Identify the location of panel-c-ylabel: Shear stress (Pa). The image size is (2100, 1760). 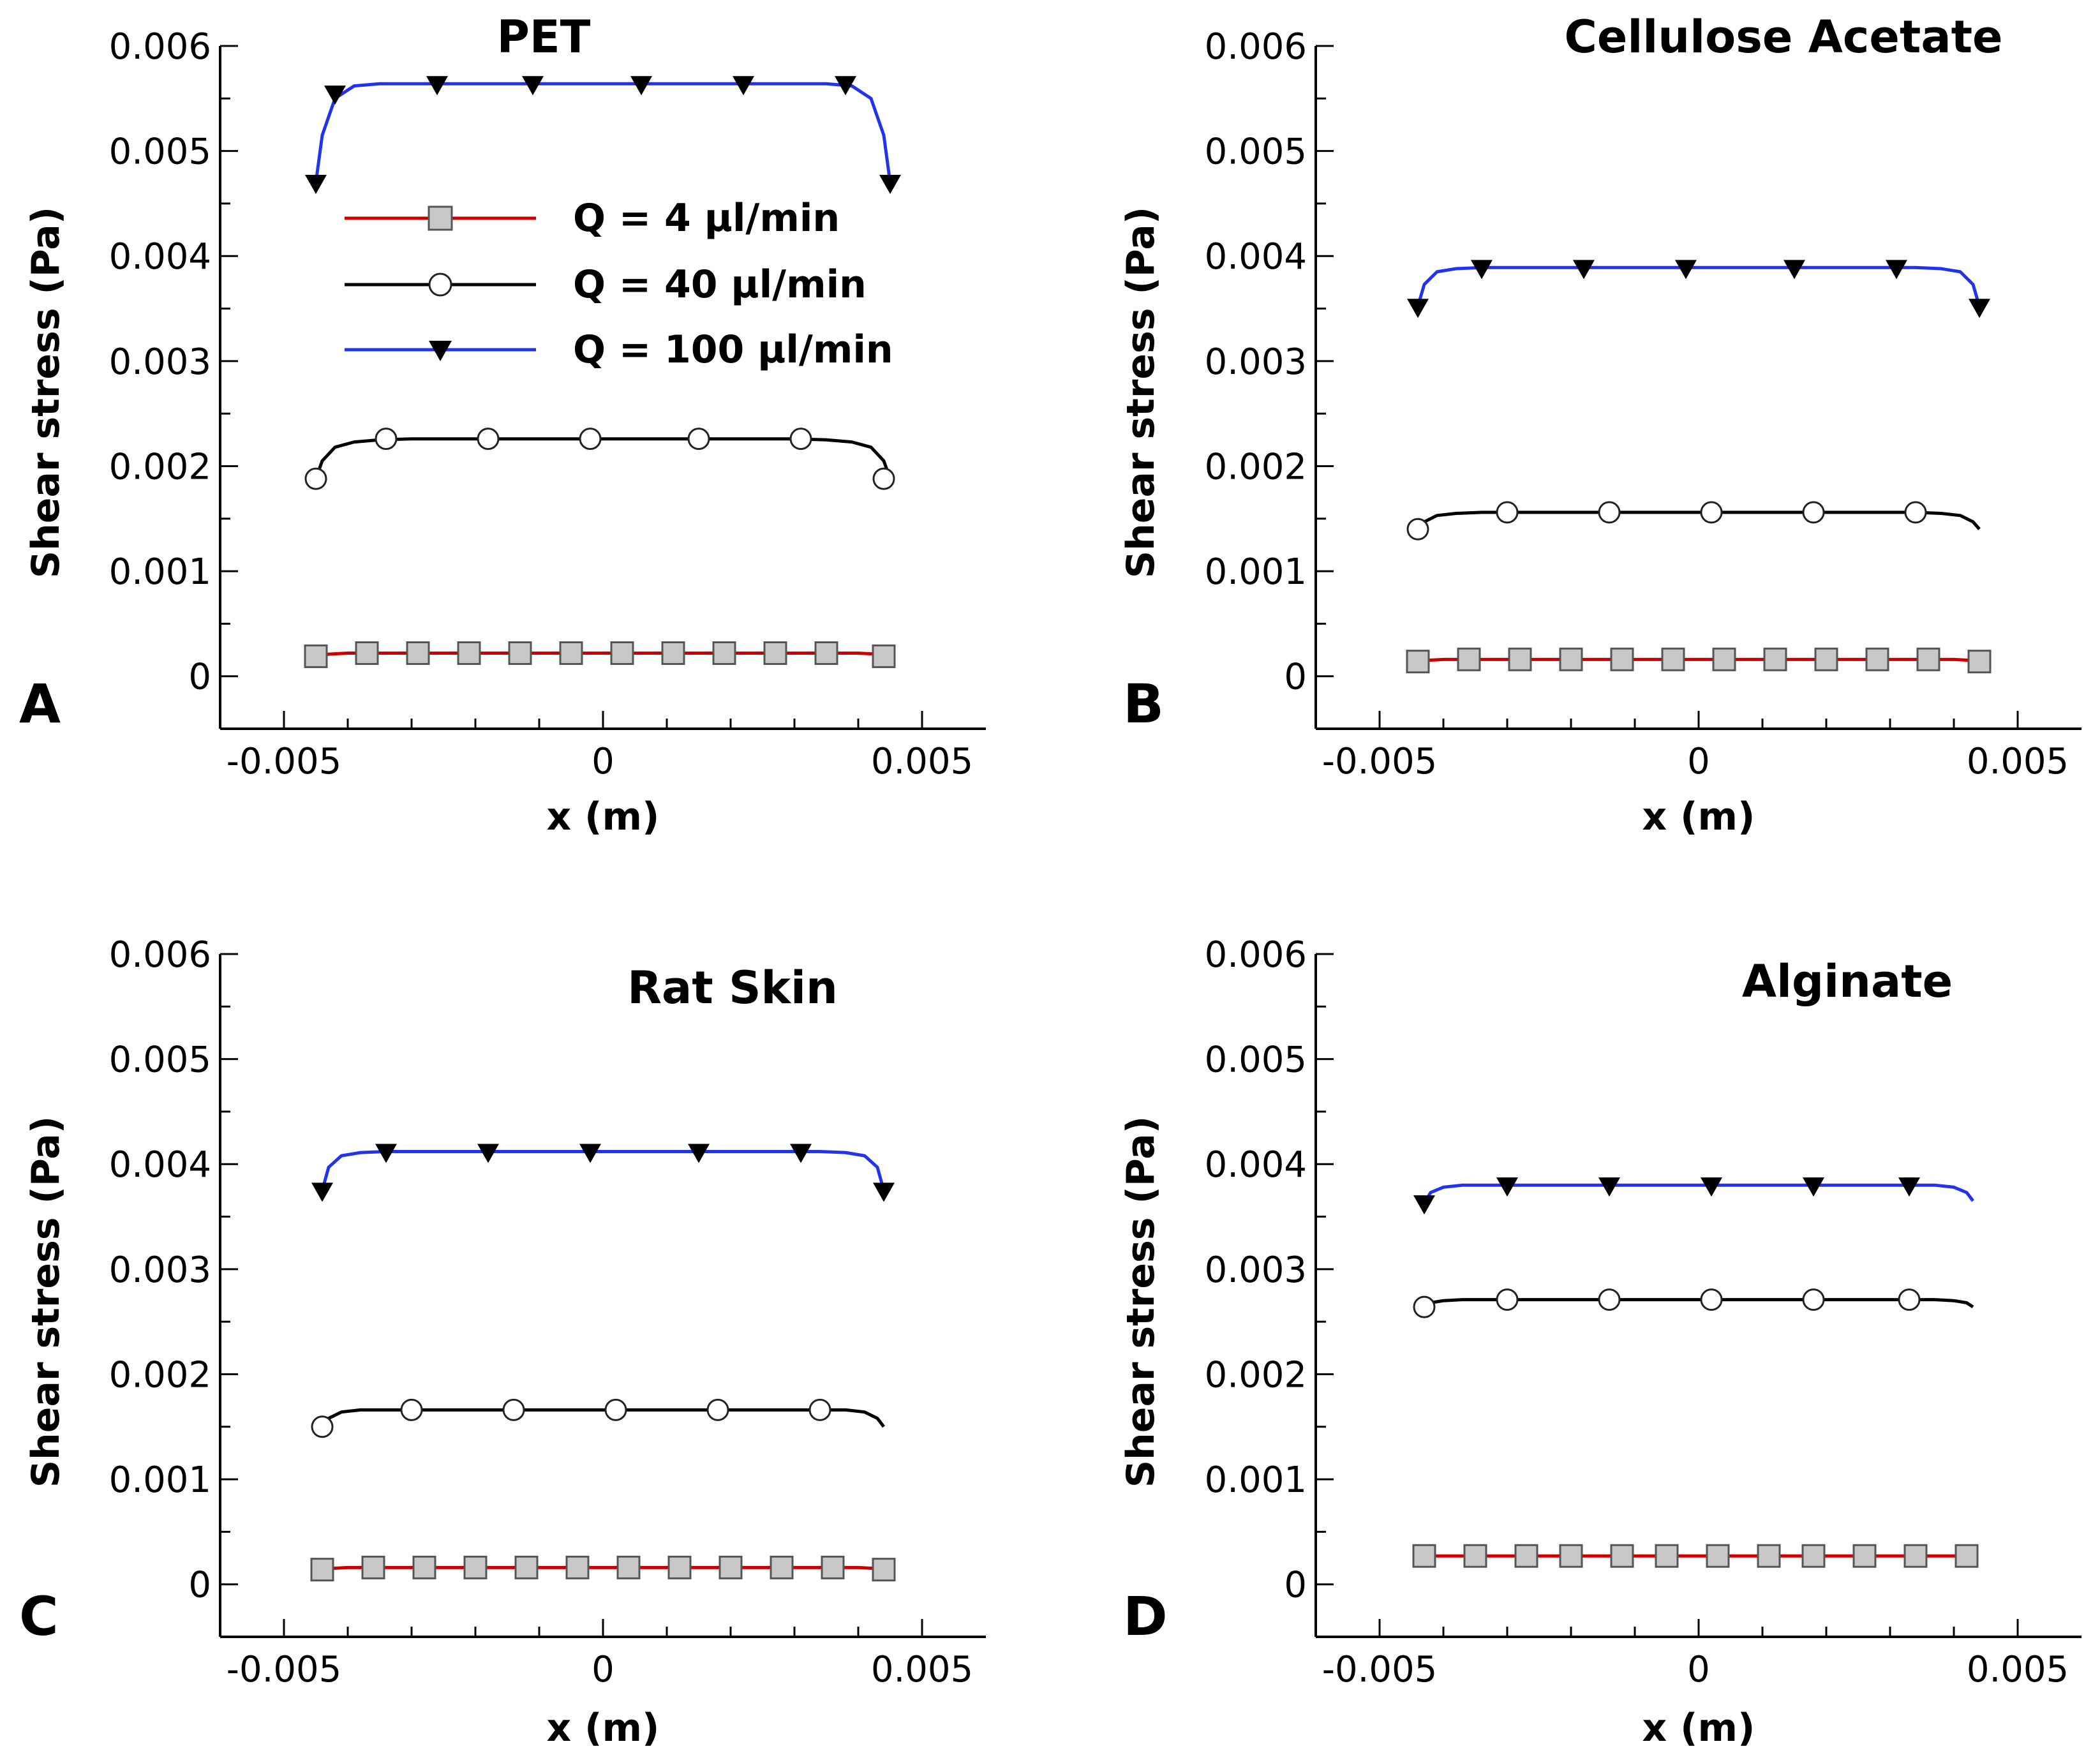
(46, 1302).